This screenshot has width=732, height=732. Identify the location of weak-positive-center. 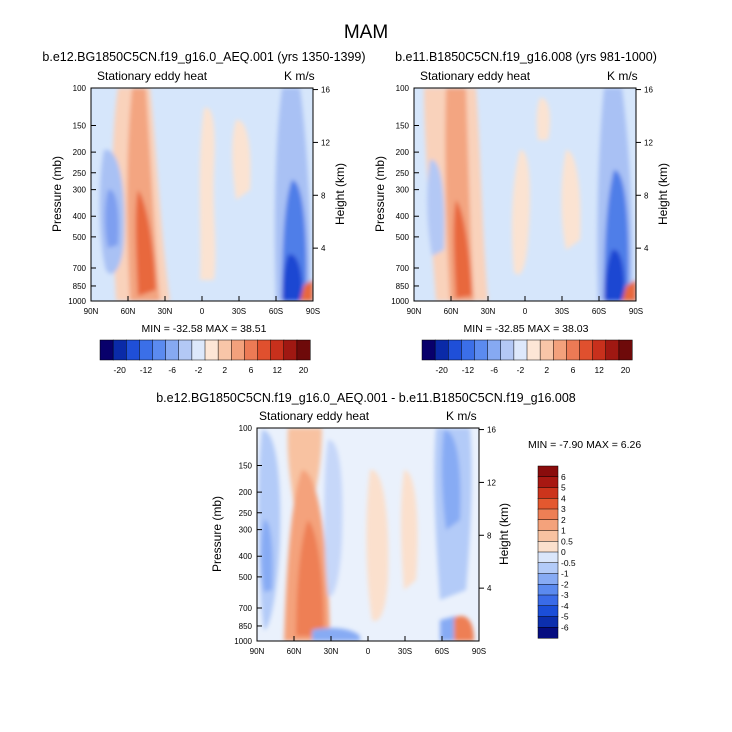
(377, 545).